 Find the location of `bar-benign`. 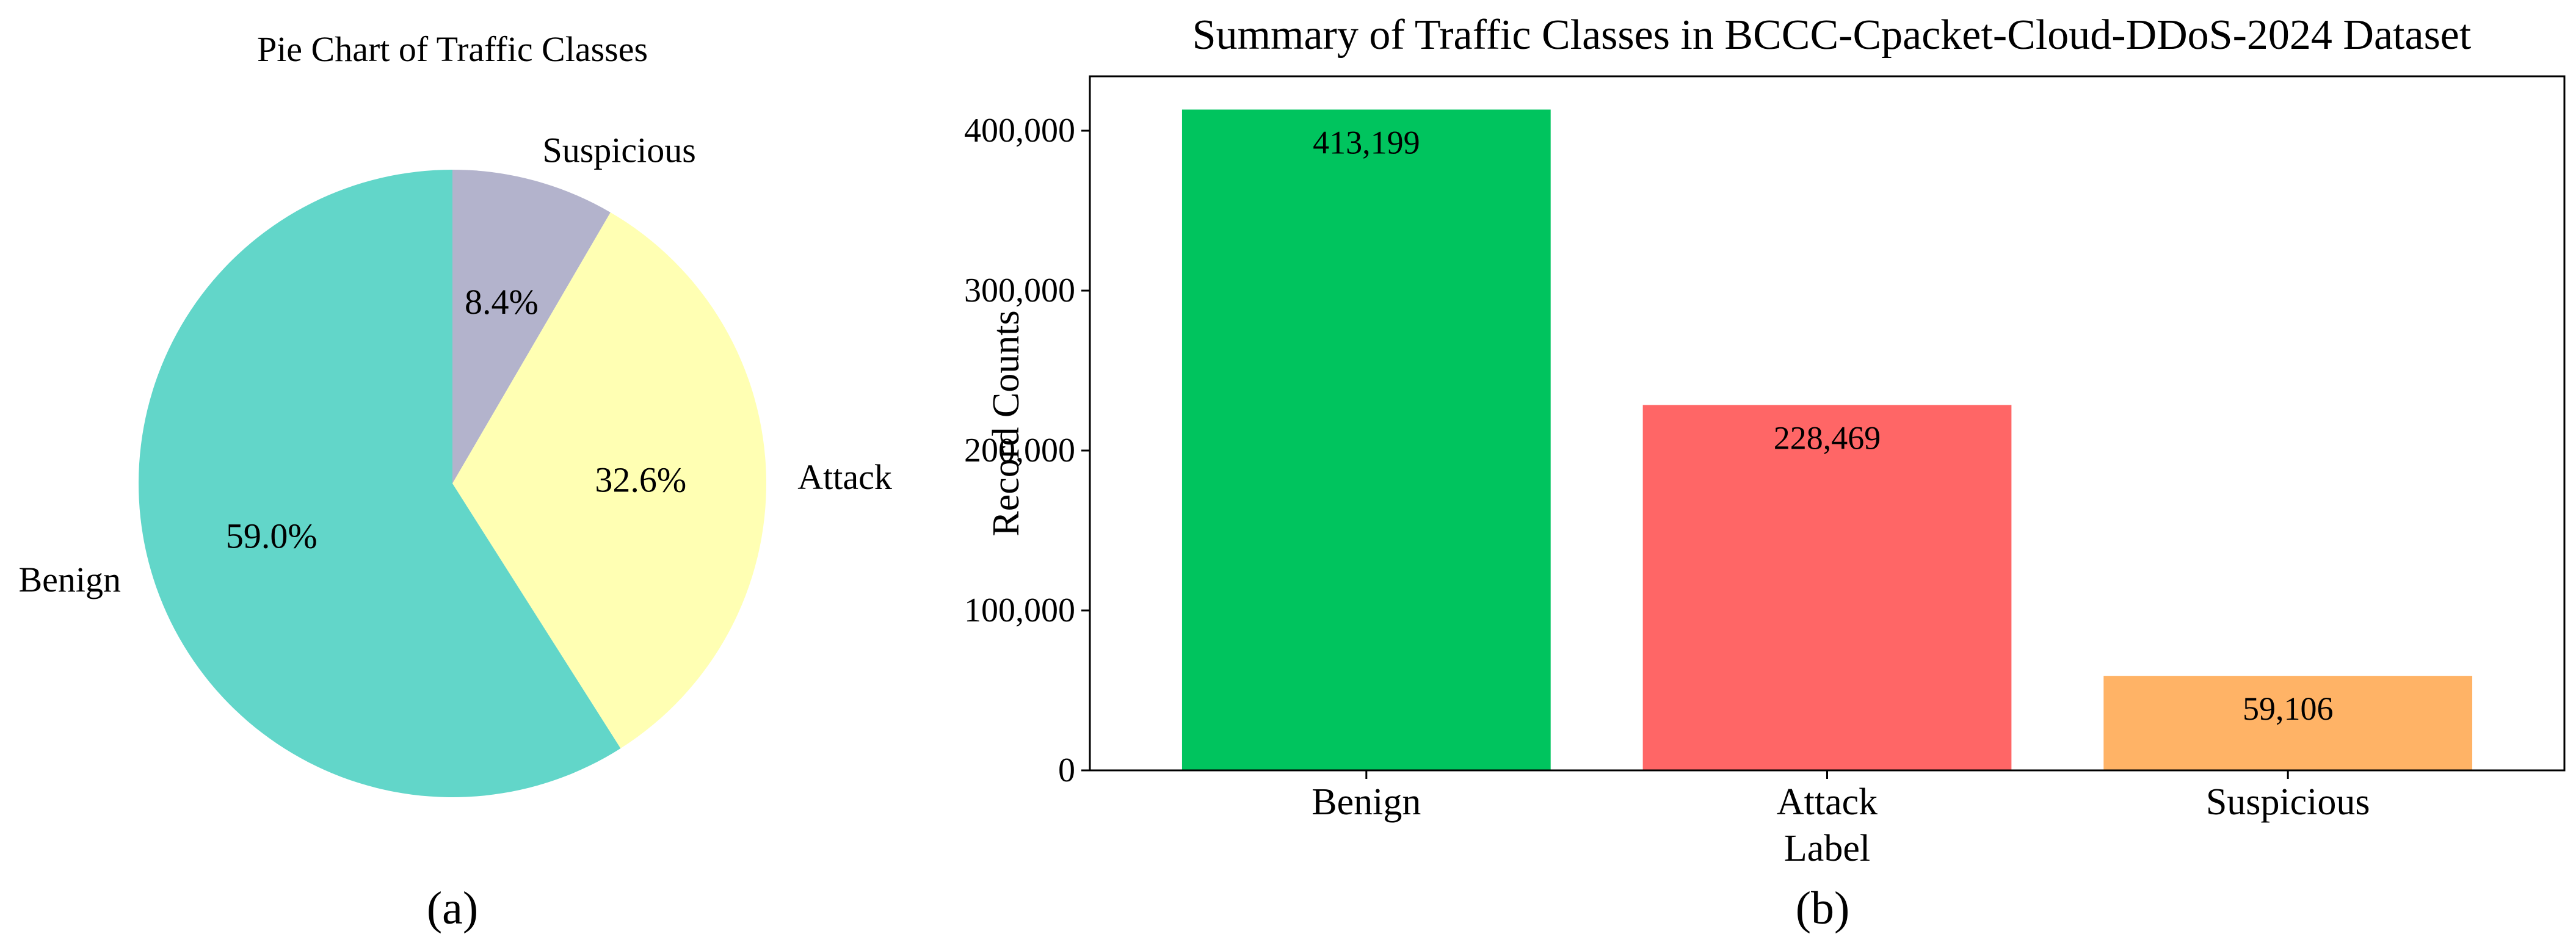

bar-benign is located at coordinates (1366, 440).